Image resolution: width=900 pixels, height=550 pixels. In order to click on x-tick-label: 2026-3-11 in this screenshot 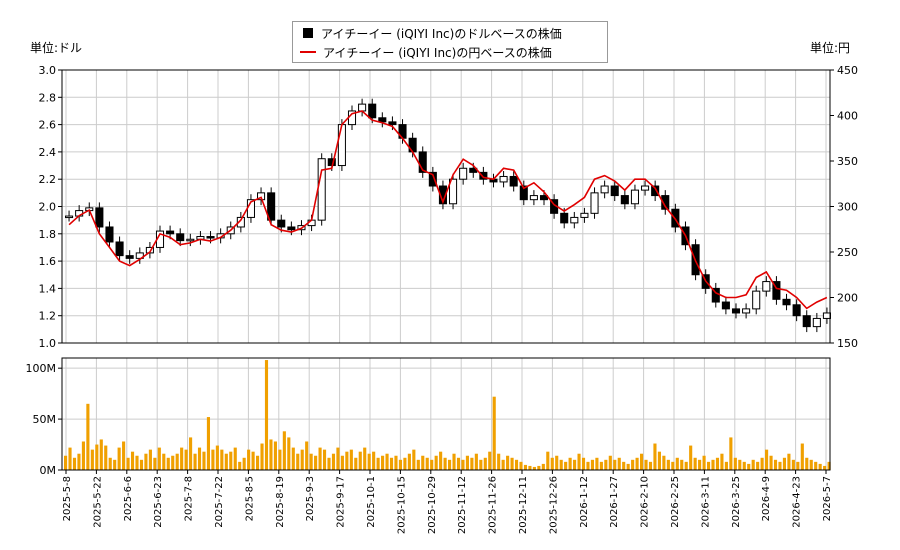, I will do `click(705, 502)`.